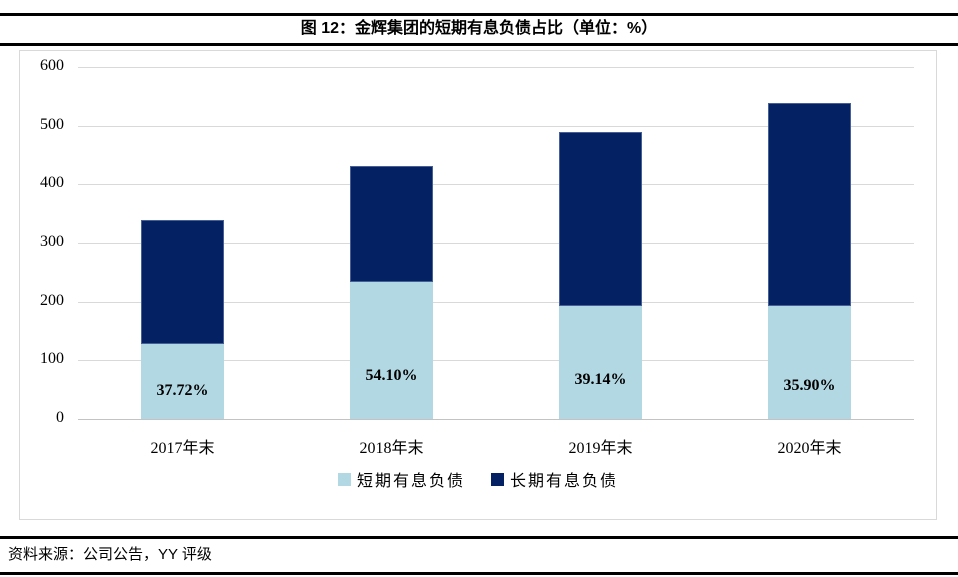 The height and width of the screenshot is (577, 958). What do you see at coordinates (479, 44) in the screenshot?
I see `title-bottom-rule` at bounding box center [479, 44].